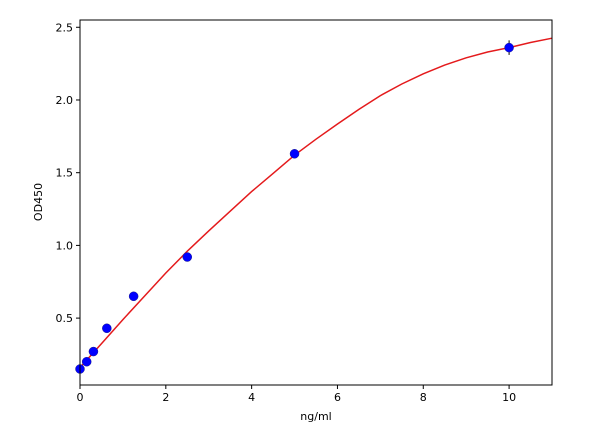 The image size is (600, 443). What do you see at coordinates (315, 416) in the screenshot?
I see `x-axis-label: ng/ml` at bounding box center [315, 416].